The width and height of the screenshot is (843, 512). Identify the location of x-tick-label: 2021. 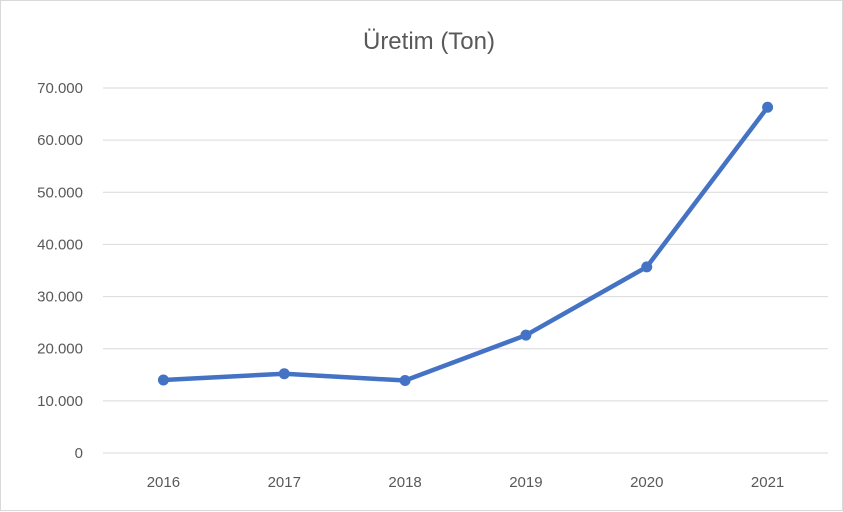
(767, 482).